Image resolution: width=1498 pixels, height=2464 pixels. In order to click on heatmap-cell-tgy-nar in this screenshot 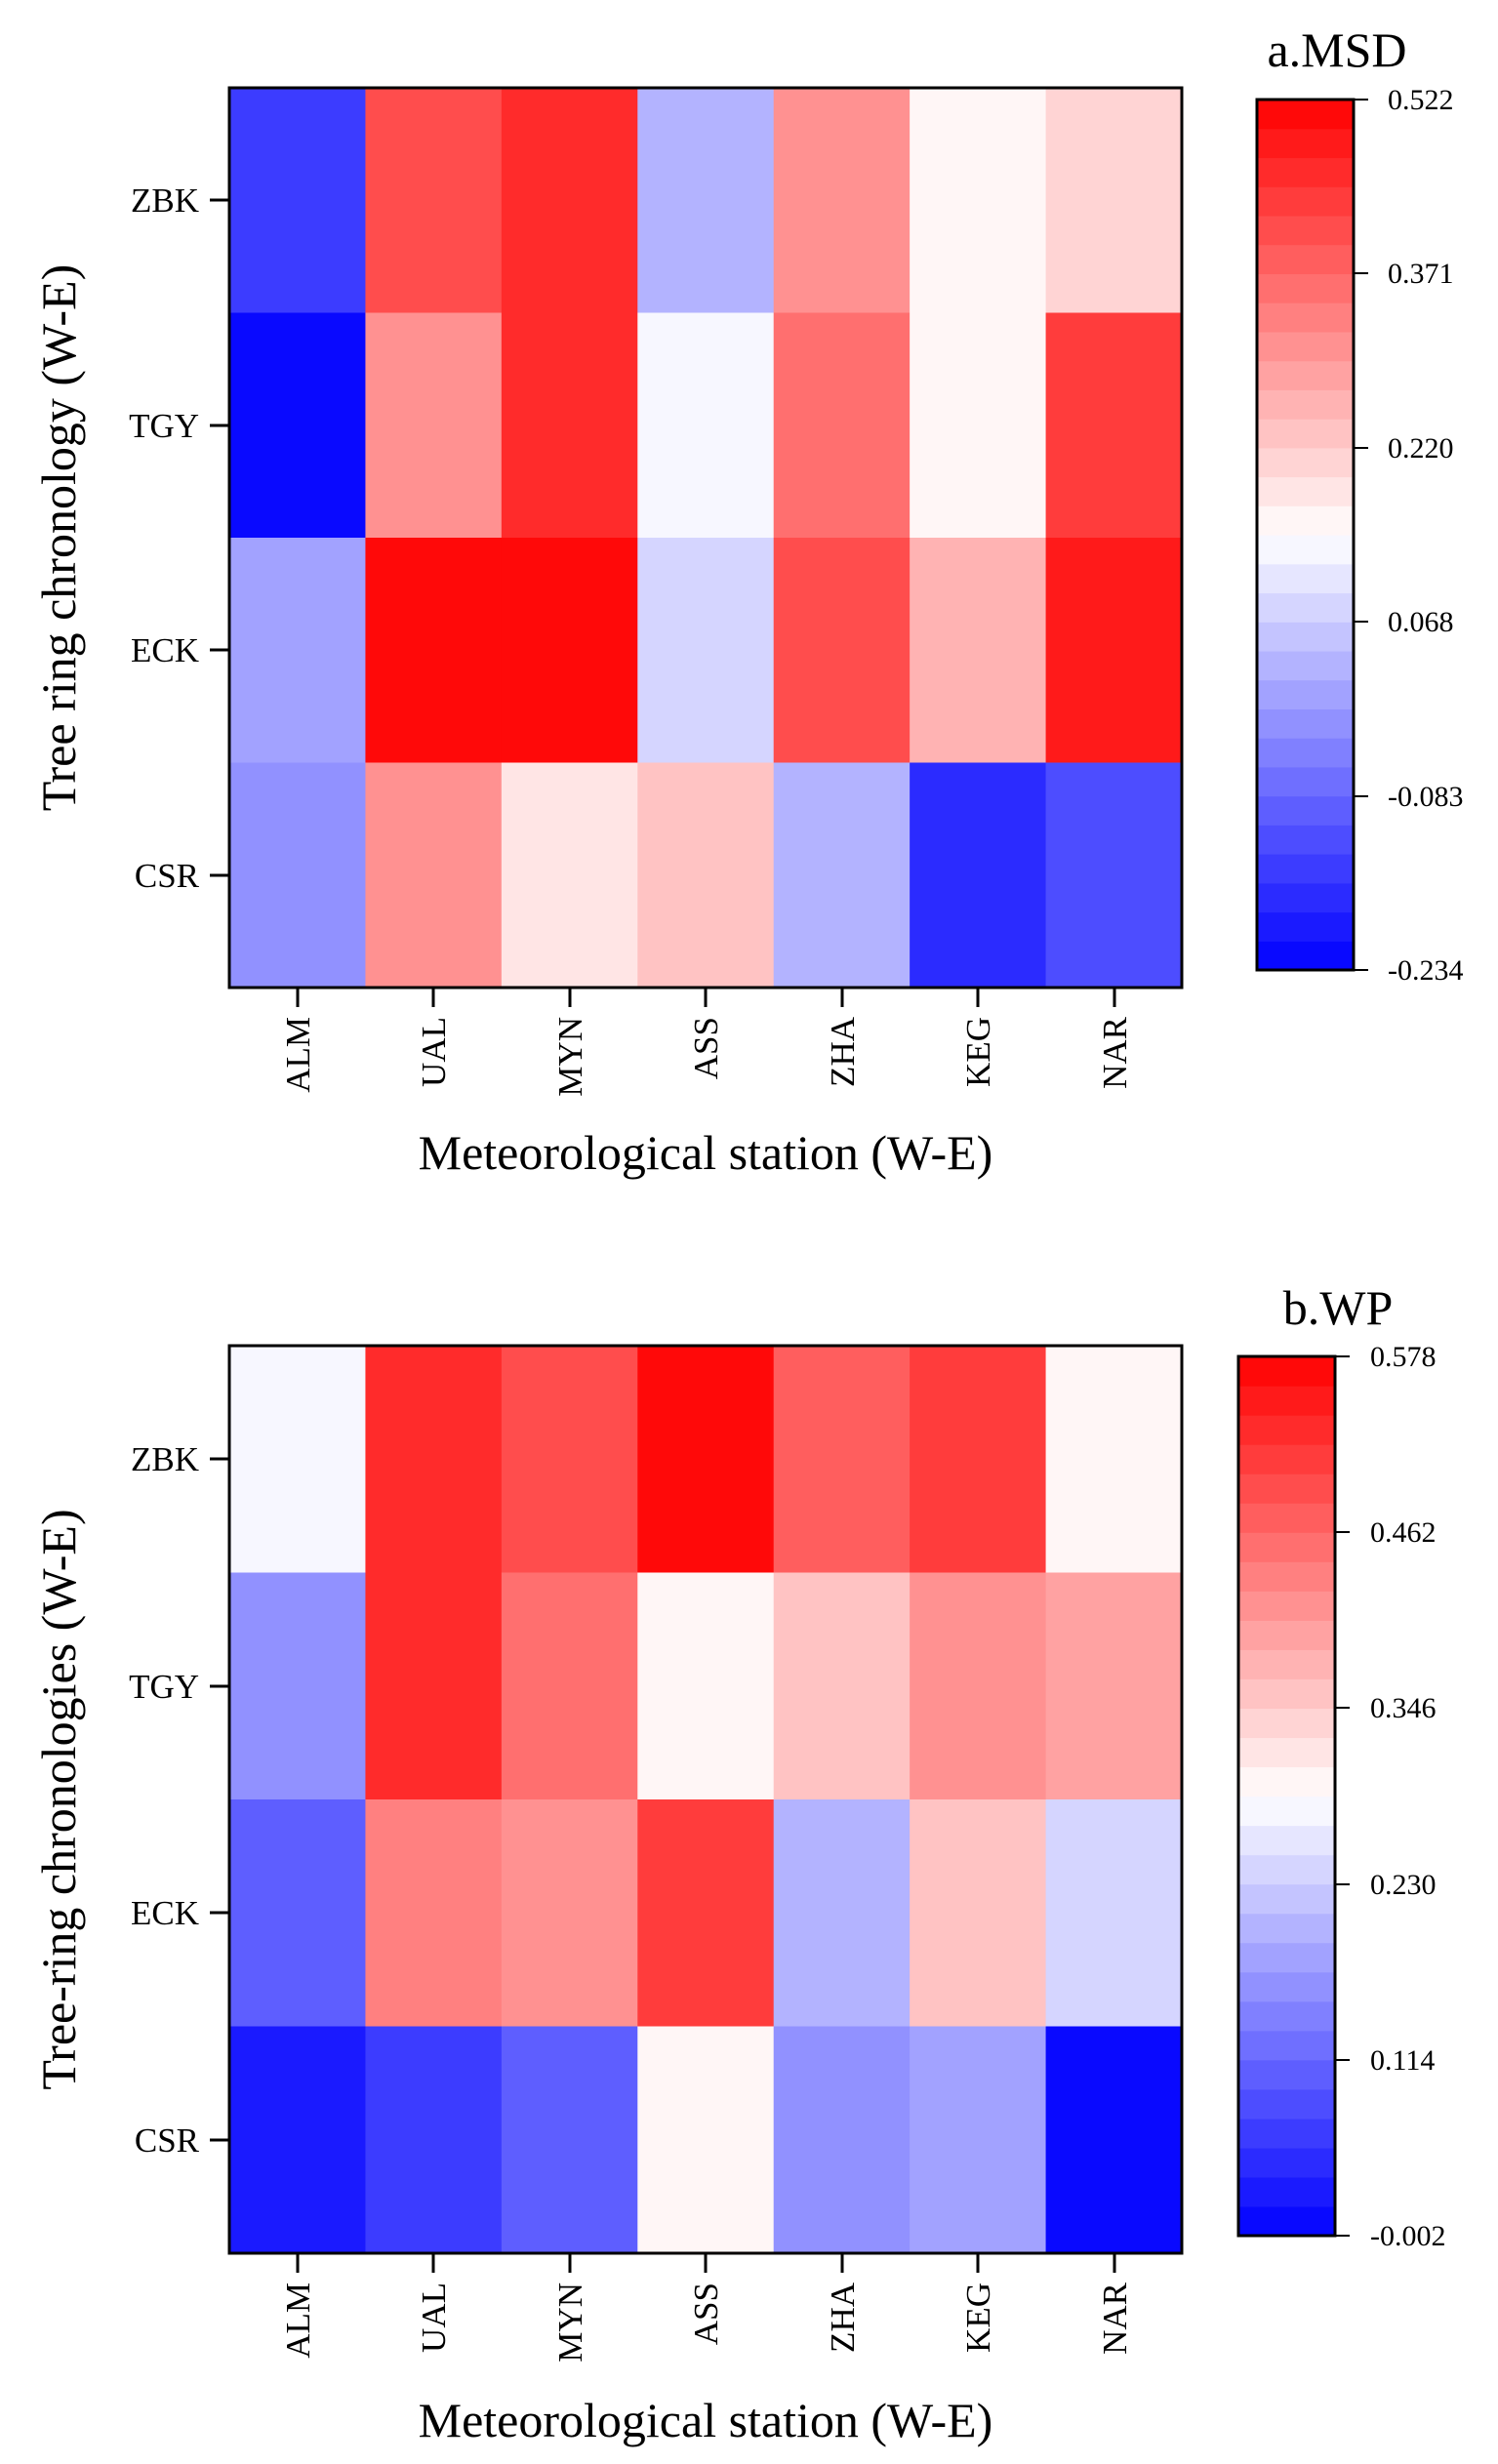, I will do `click(1114, 425)`.